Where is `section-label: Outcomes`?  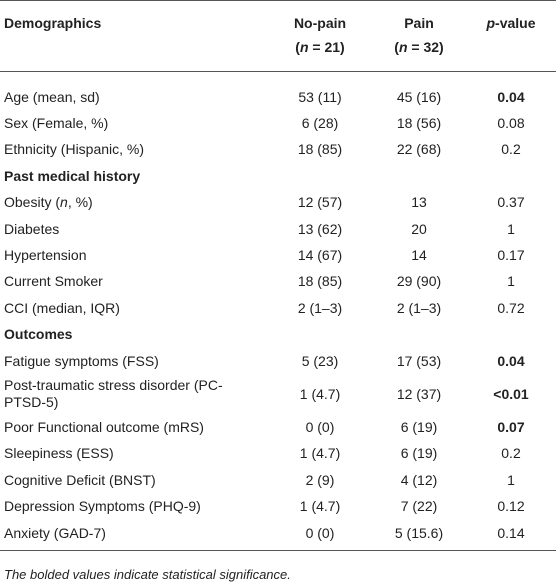 section-label: Outcomes is located at coordinates (38, 334).